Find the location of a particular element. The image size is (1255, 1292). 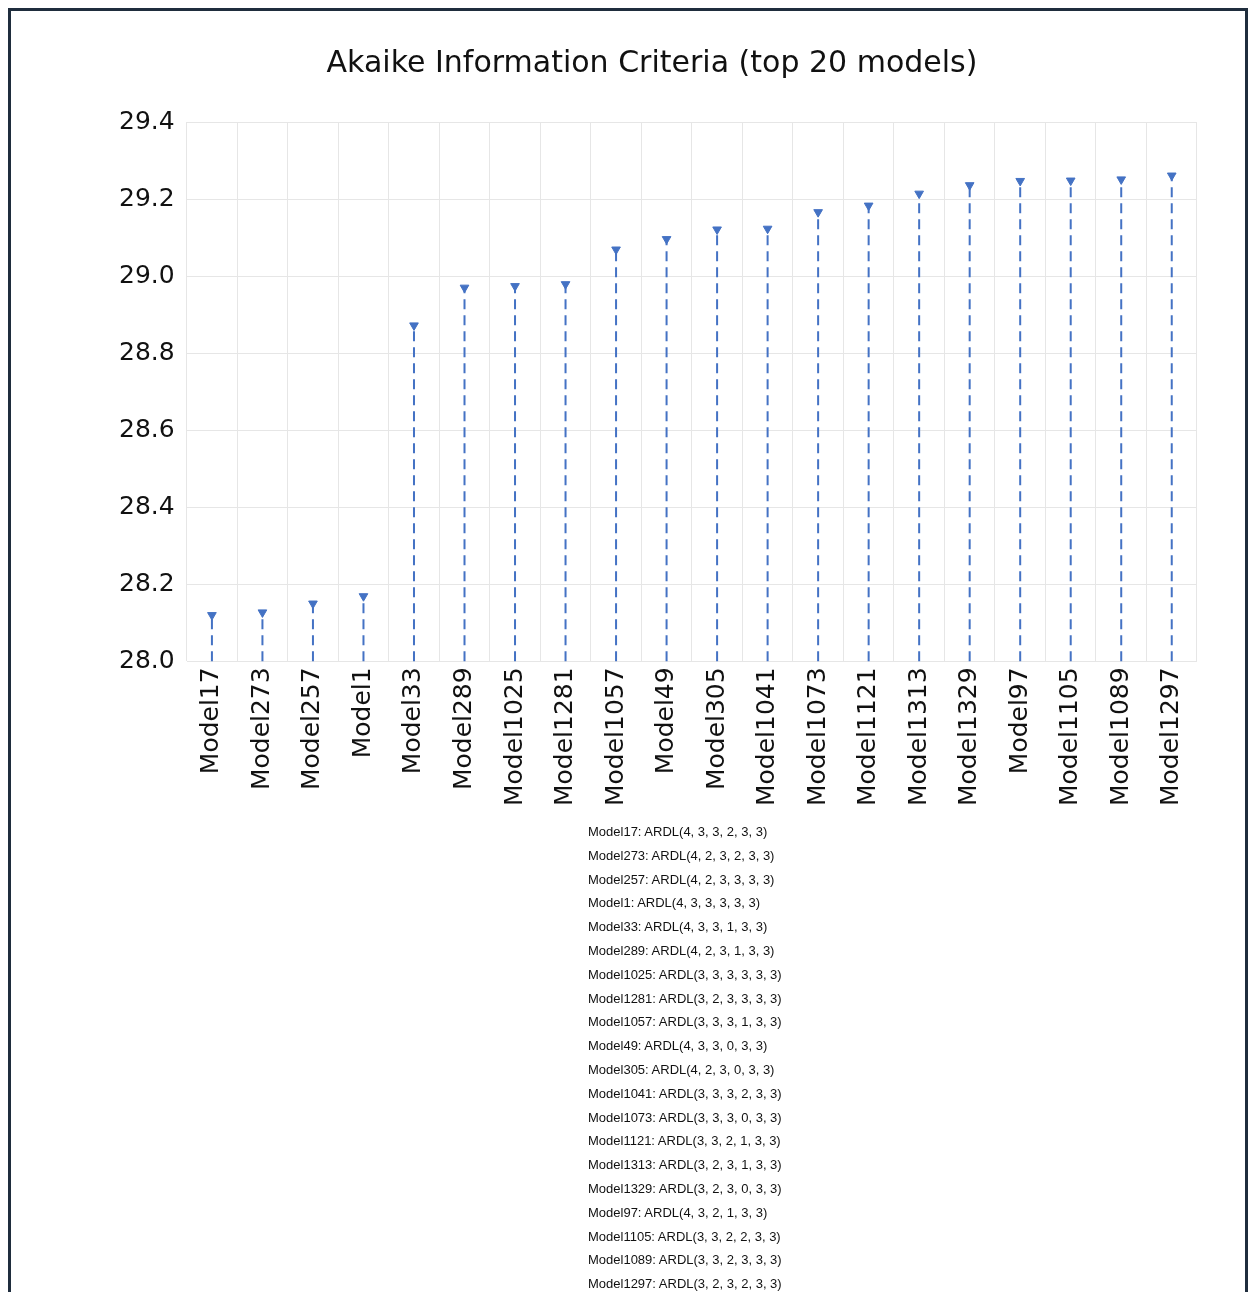

x-tick-label: Model1313 is located at coordinates (917, 736).